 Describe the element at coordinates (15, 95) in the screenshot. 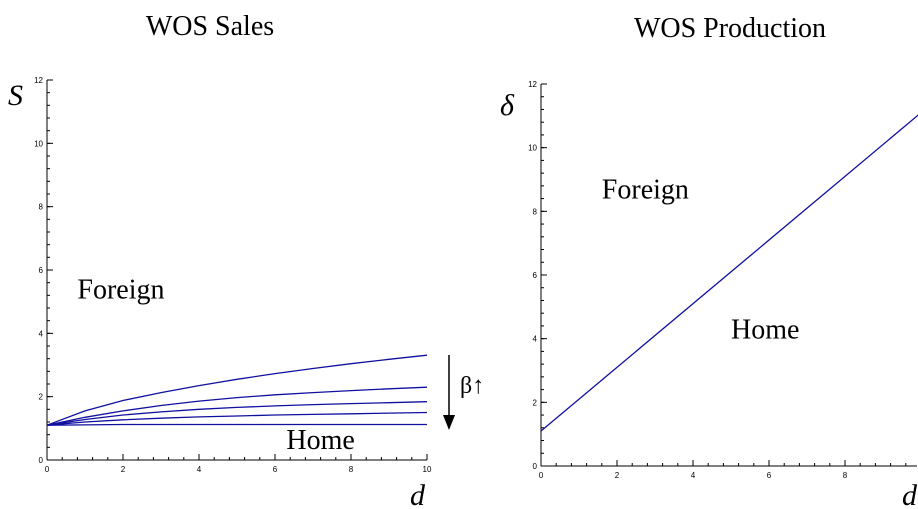

I see `y-axis-label: S` at that location.